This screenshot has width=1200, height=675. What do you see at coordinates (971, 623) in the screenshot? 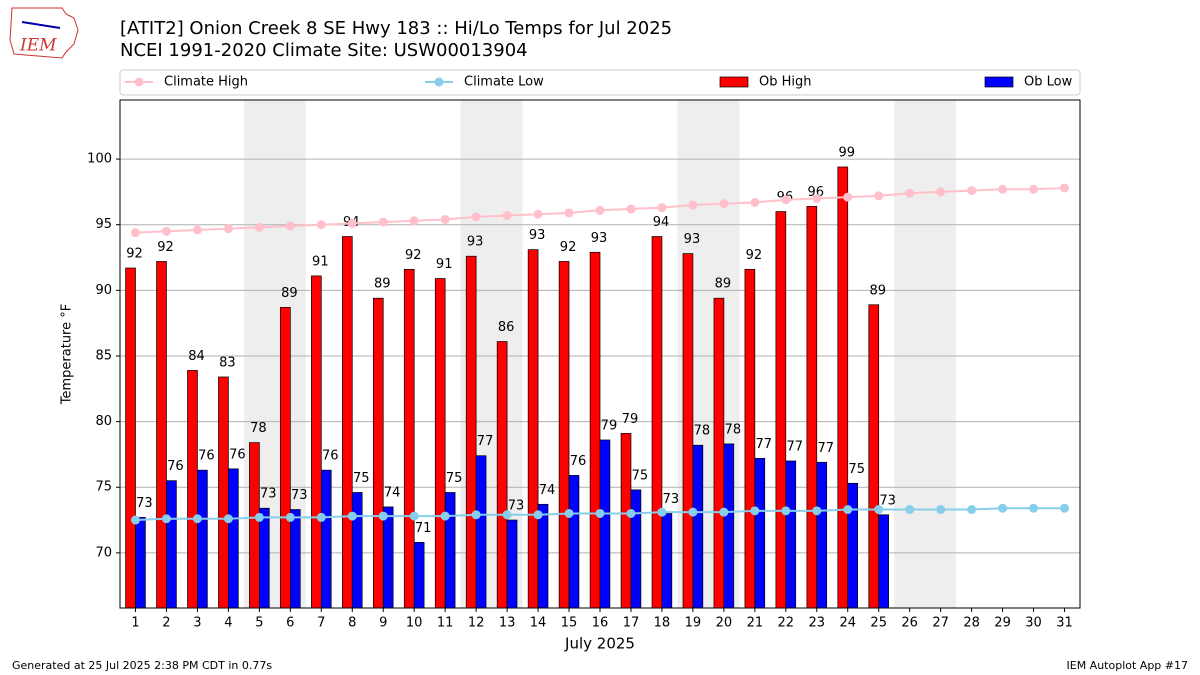
I see `x-tick-label: 28` at bounding box center [971, 623].